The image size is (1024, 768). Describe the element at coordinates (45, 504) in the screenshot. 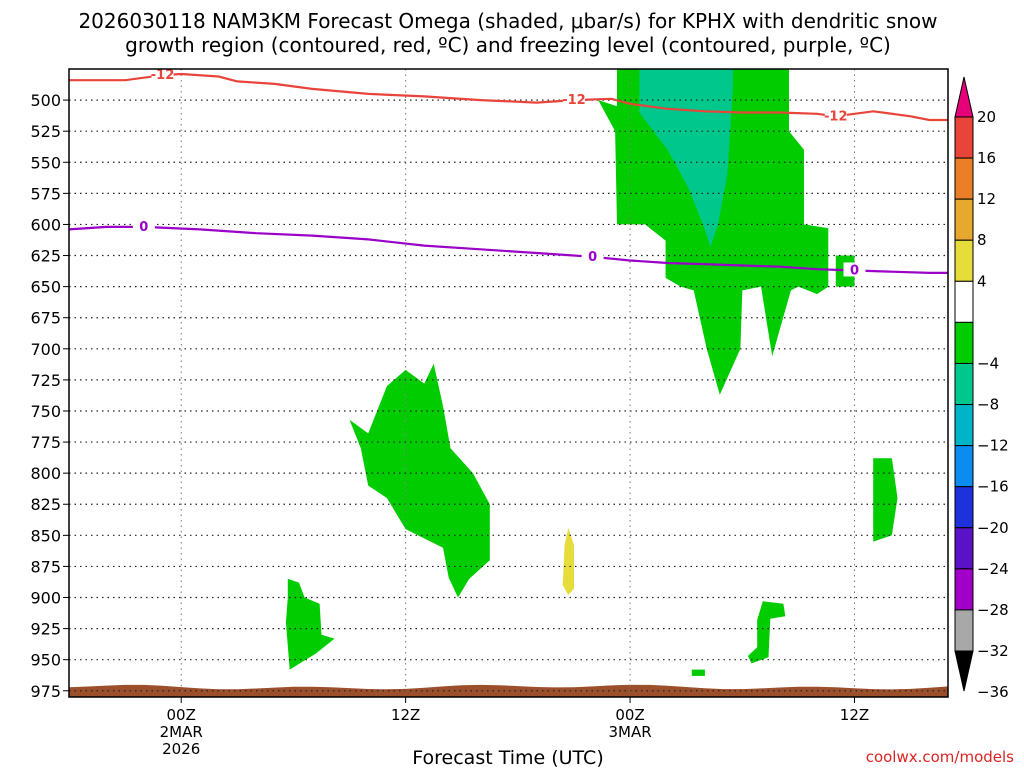

I see `y-tick-label-825: 825` at that location.